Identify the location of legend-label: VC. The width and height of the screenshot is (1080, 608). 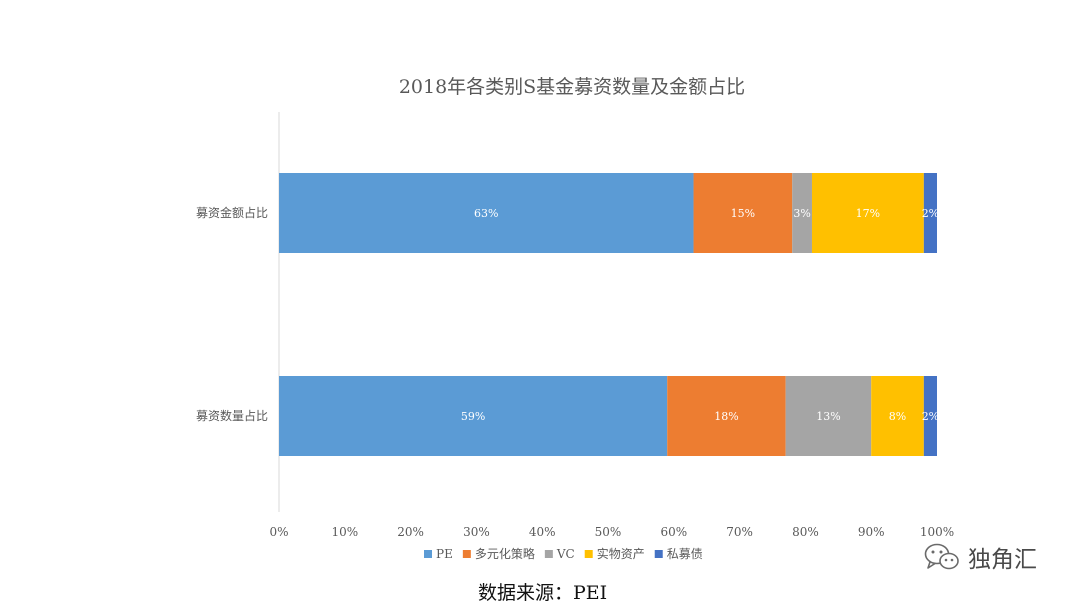
(565, 554).